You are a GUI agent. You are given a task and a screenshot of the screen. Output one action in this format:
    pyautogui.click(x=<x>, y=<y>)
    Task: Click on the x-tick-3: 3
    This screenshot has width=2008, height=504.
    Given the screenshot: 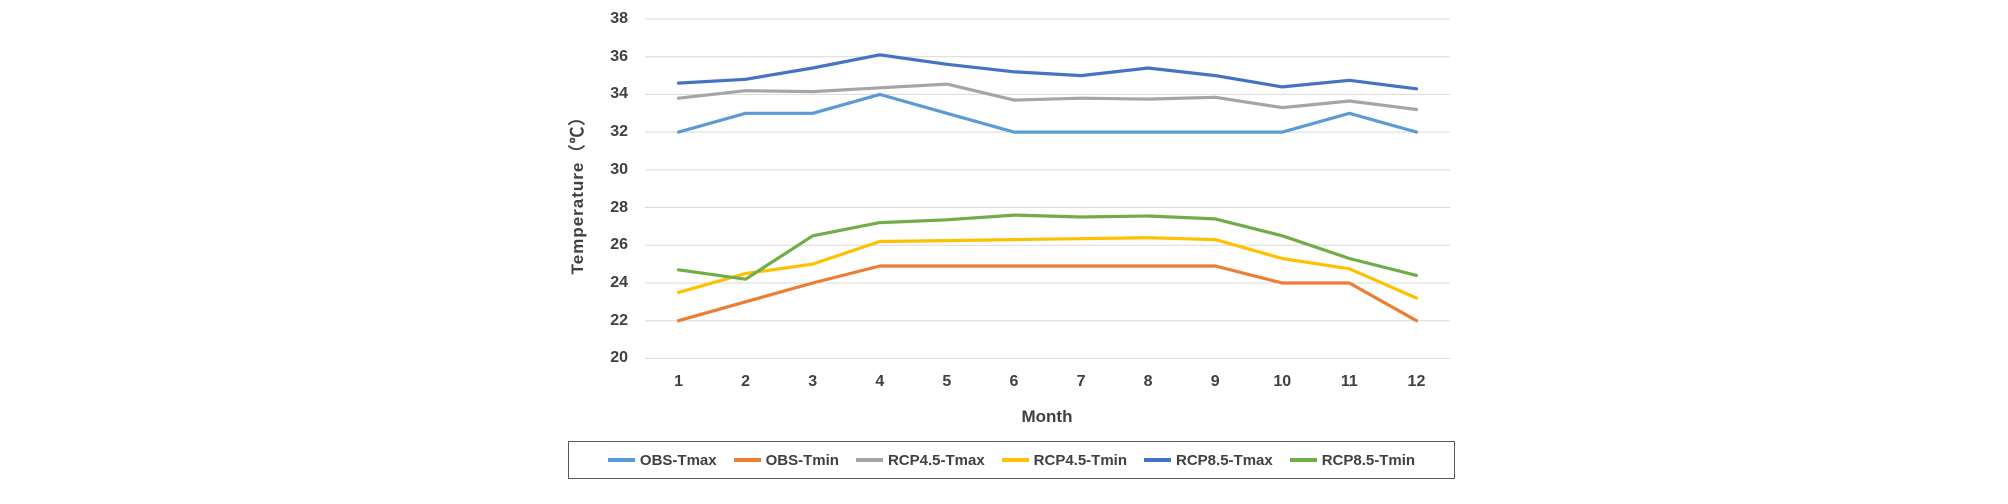 What is the action you would take?
    pyautogui.click(x=813, y=381)
    